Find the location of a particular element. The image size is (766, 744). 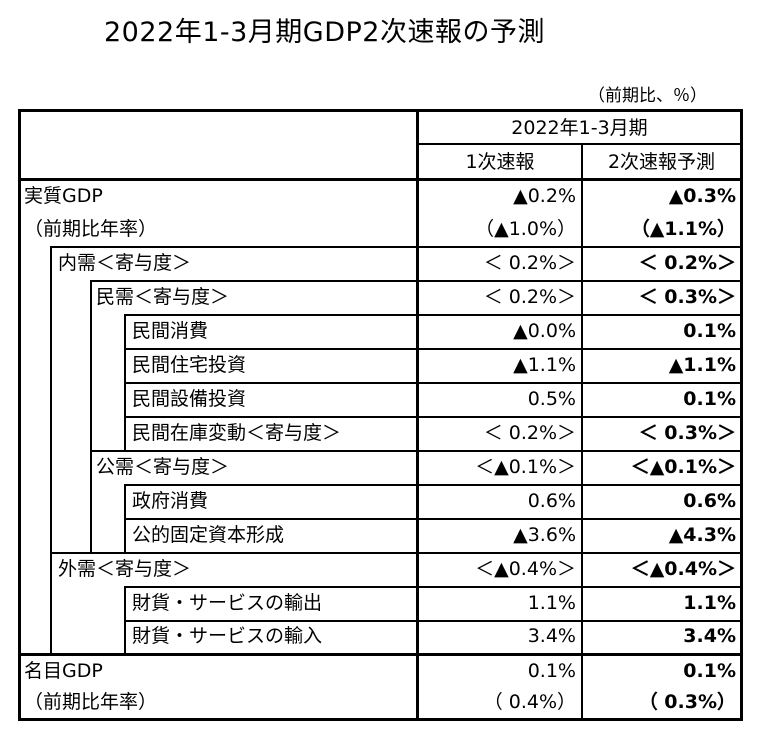

row-label-private-consumption: 民間消費 is located at coordinates (170, 331).